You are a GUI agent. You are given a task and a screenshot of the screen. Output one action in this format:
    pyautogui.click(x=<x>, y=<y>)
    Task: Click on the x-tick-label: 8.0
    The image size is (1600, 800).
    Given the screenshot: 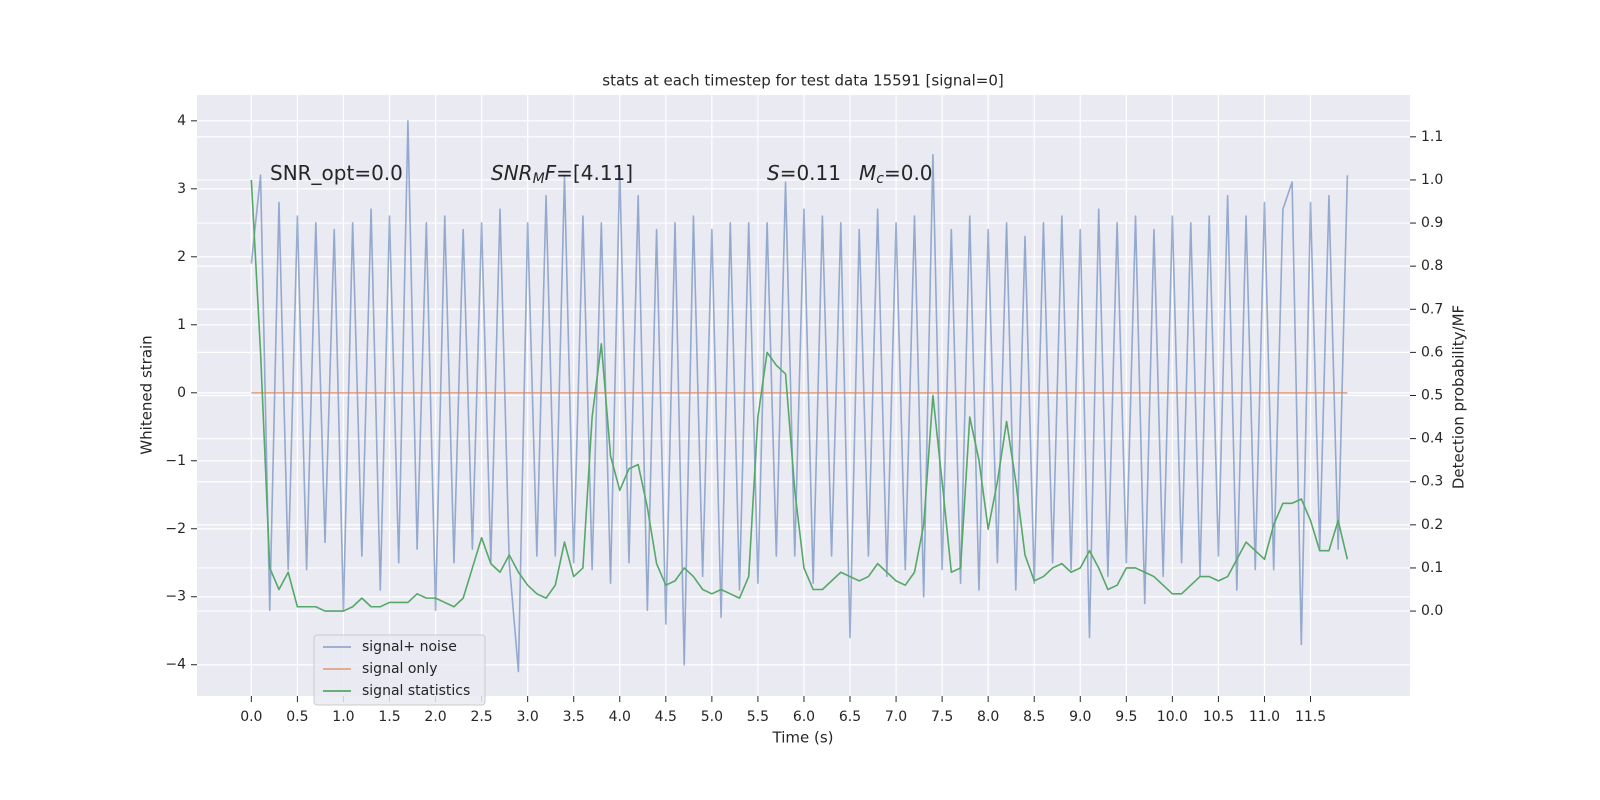 What is the action you would take?
    pyautogui.click(x=988, y=717)
    